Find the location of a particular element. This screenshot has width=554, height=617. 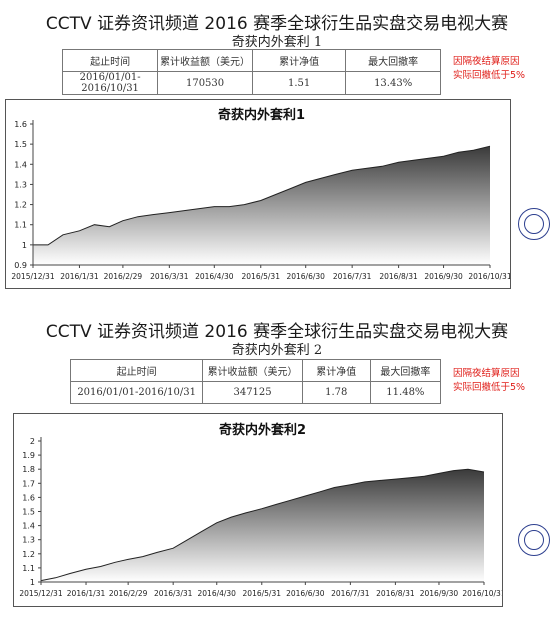

page-title-1: CCTV 证券资讯频道 2016 赛季全球衍生品实盘交易电视大赛 is located at coordinates (277, 24).